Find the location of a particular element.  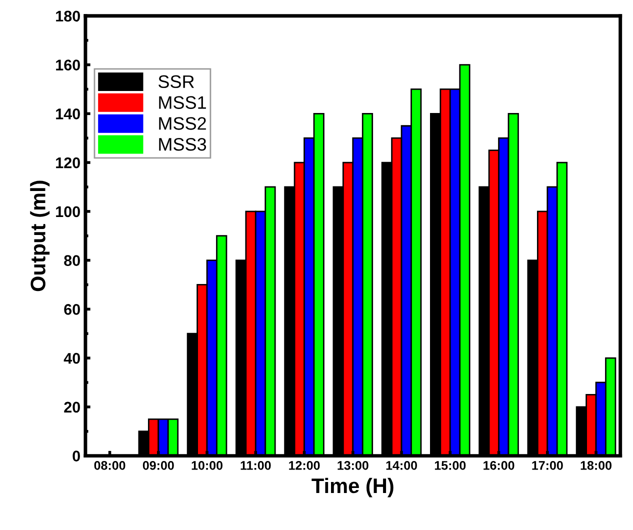

x-tick-label: 13:00 is located at coordinates (353, 465).